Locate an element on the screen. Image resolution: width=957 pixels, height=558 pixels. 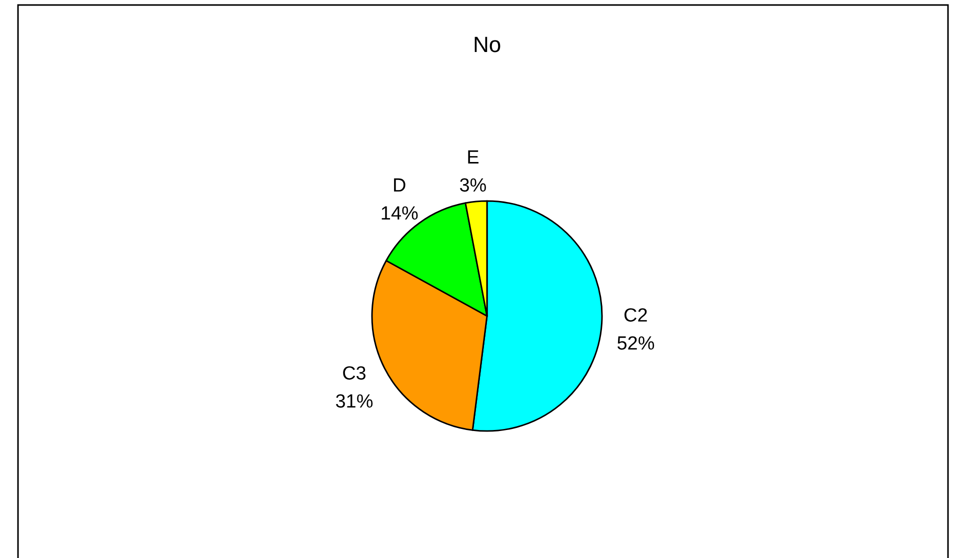
data-label: 3% is located at coordinates (473, 186).